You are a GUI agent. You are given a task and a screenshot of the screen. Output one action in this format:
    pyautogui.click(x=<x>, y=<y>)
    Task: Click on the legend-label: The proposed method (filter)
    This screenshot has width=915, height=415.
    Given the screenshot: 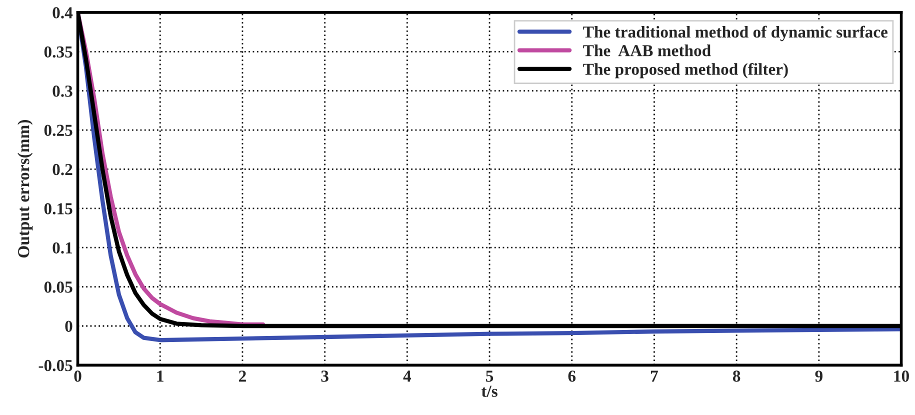 What is the action you would take?
    pyautogui.click(x=685, y=70)
    